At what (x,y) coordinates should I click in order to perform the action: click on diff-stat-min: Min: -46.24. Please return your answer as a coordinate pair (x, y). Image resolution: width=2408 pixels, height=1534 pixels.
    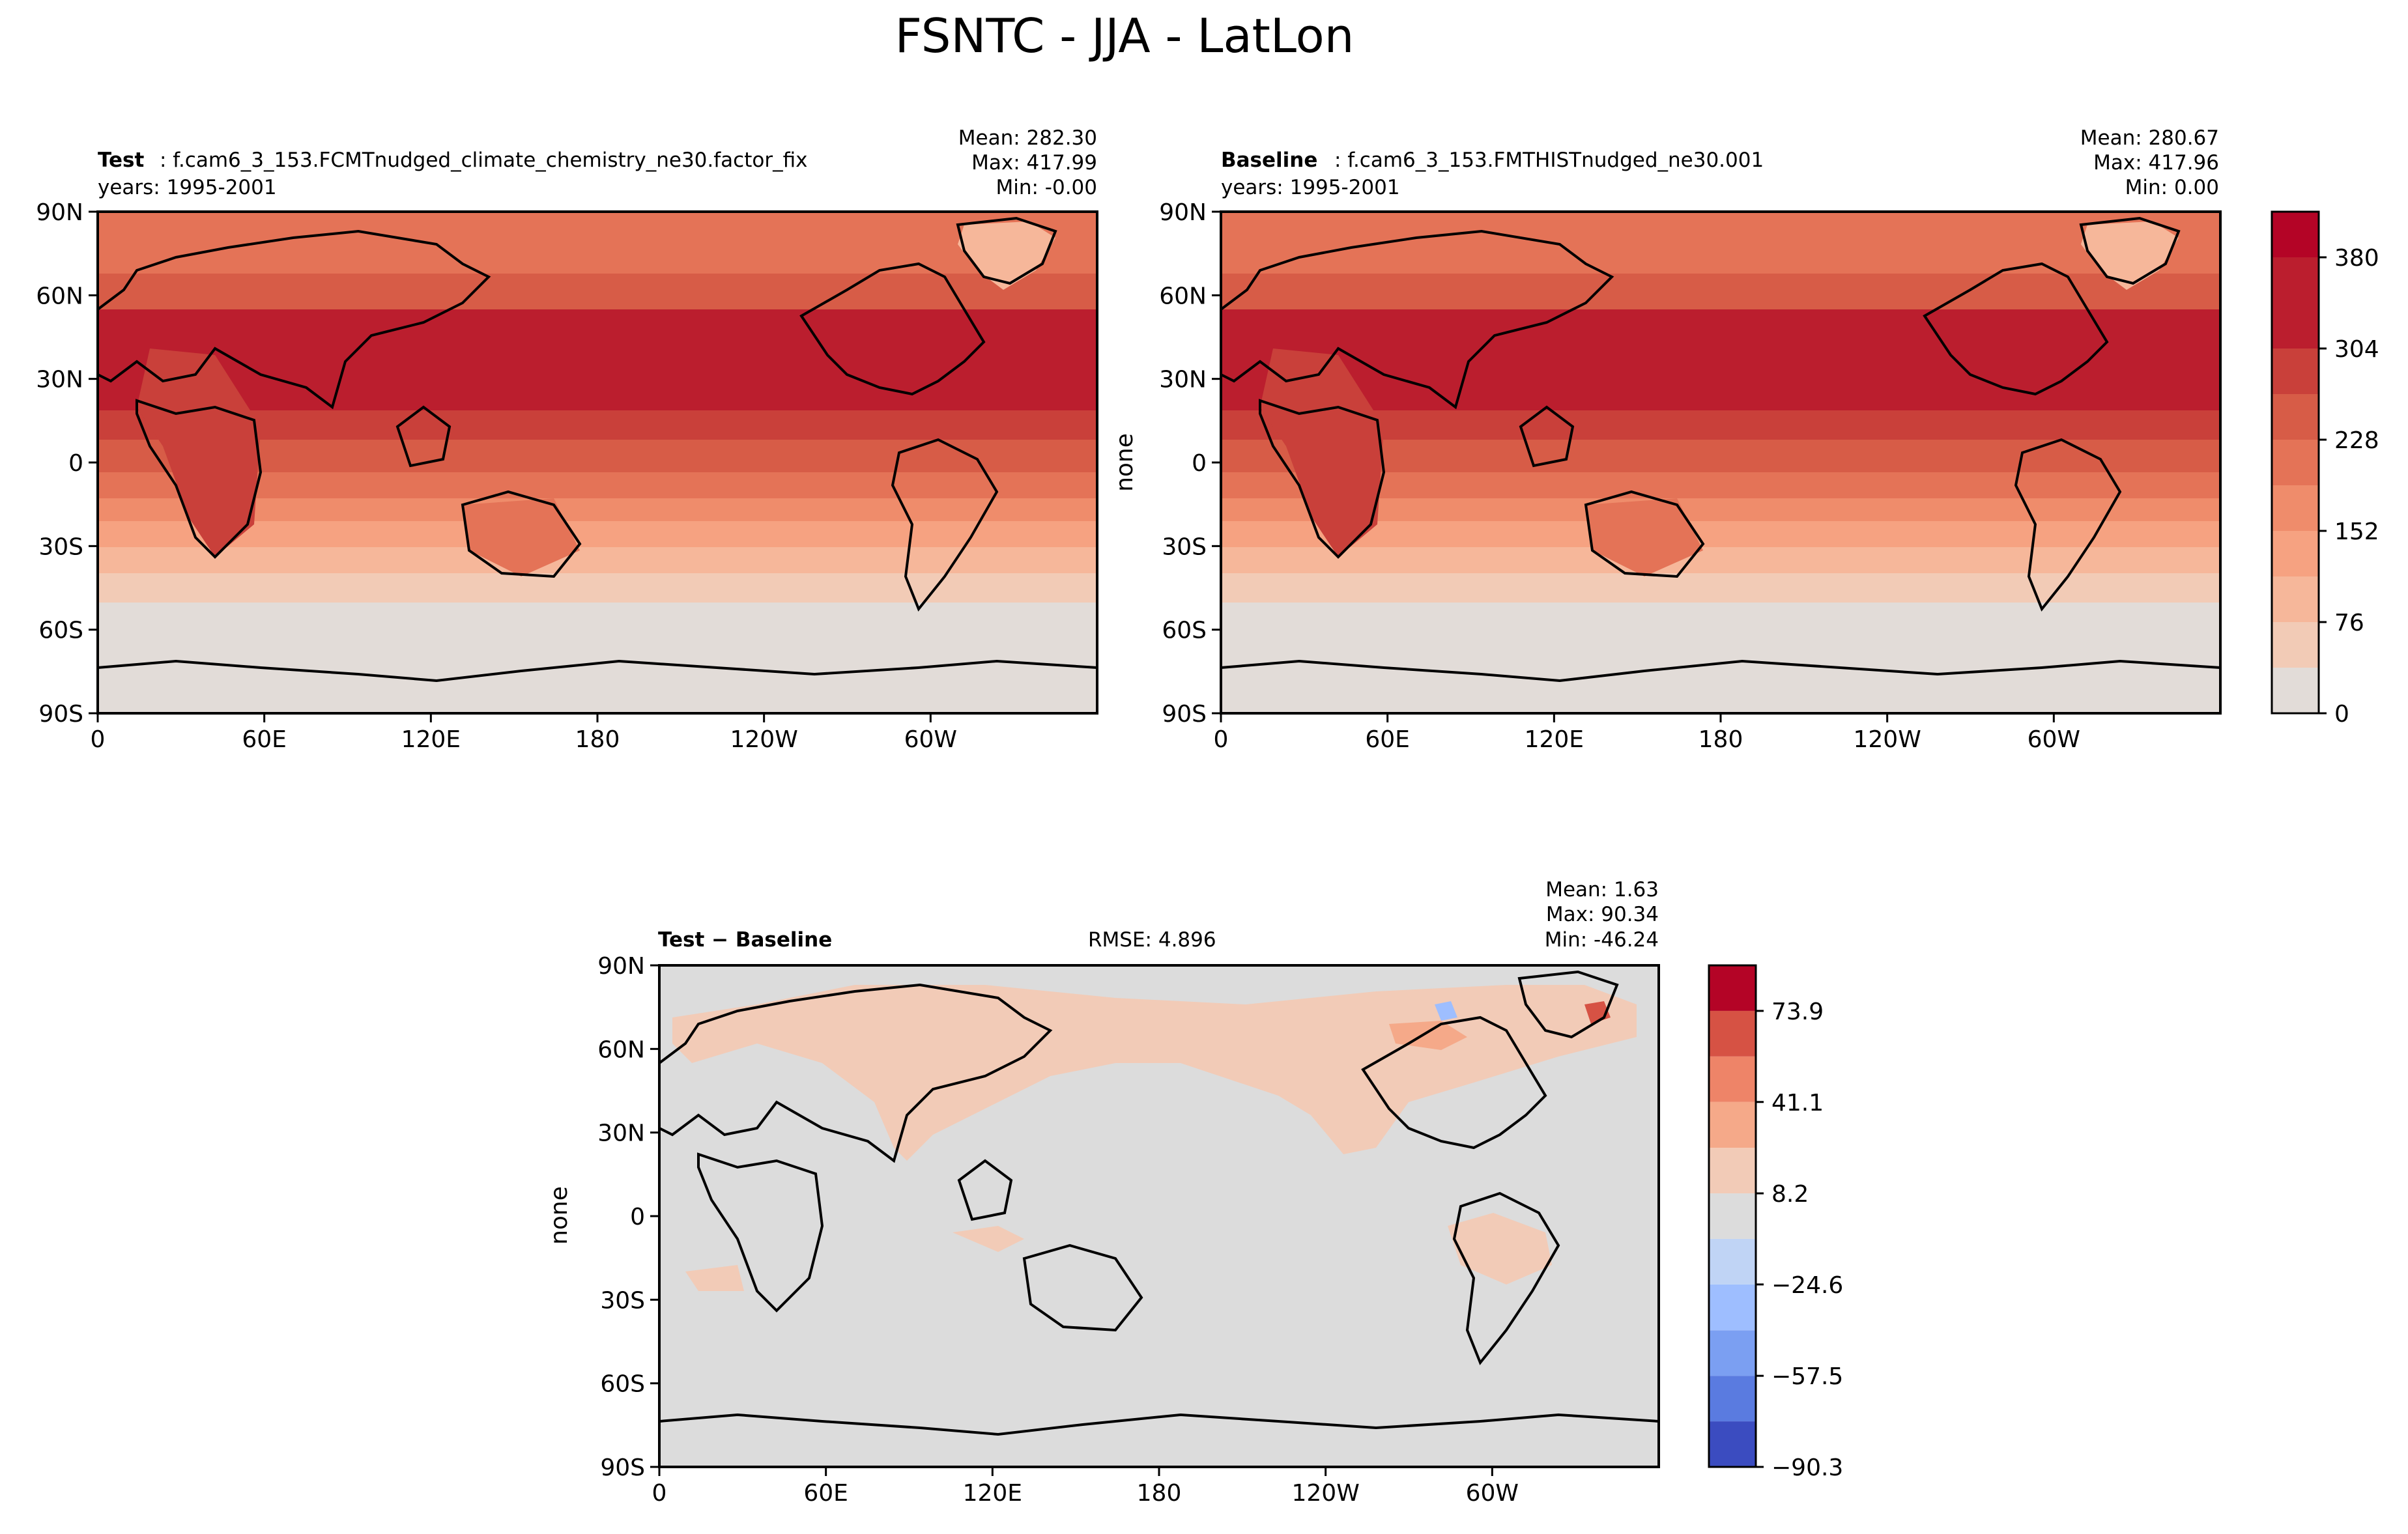
    Looking at the image, I should click on (1602, 940).